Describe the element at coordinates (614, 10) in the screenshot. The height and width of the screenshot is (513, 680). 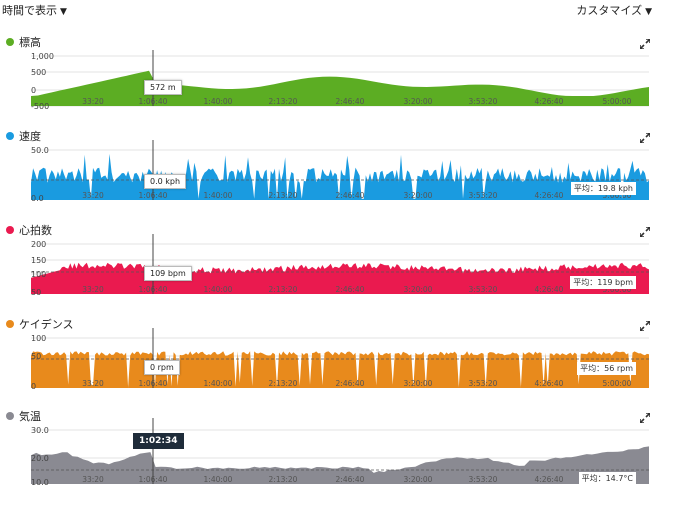
I see `customize-dropdown: カスタマイズ ▼` at that location.